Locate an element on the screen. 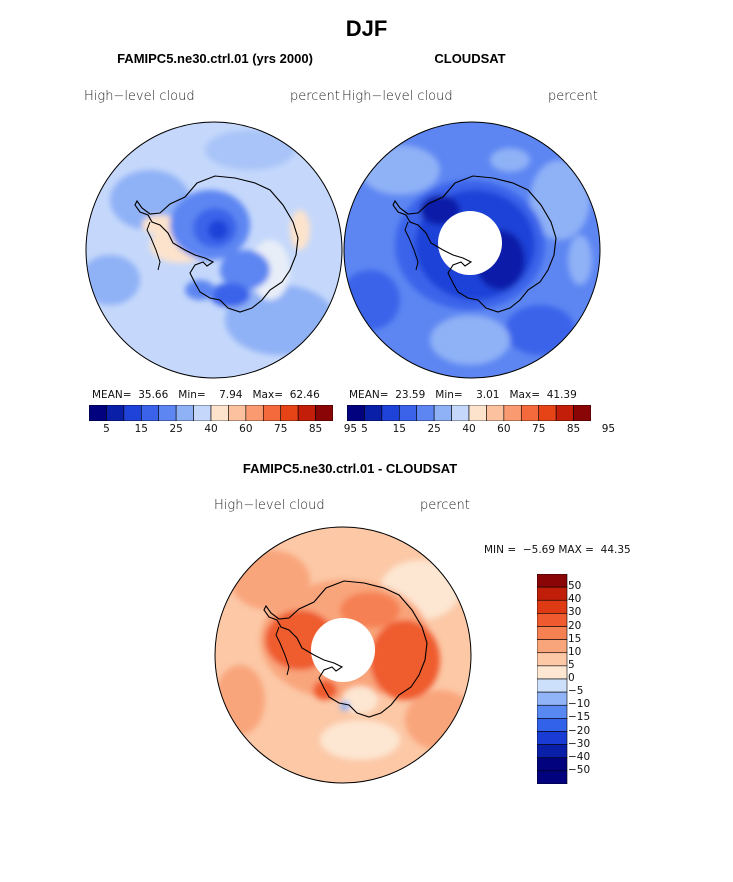 The width and height of the screenshot is (733, 882). colorbar-tick-label: −10 is located at coordinates (579, 704).